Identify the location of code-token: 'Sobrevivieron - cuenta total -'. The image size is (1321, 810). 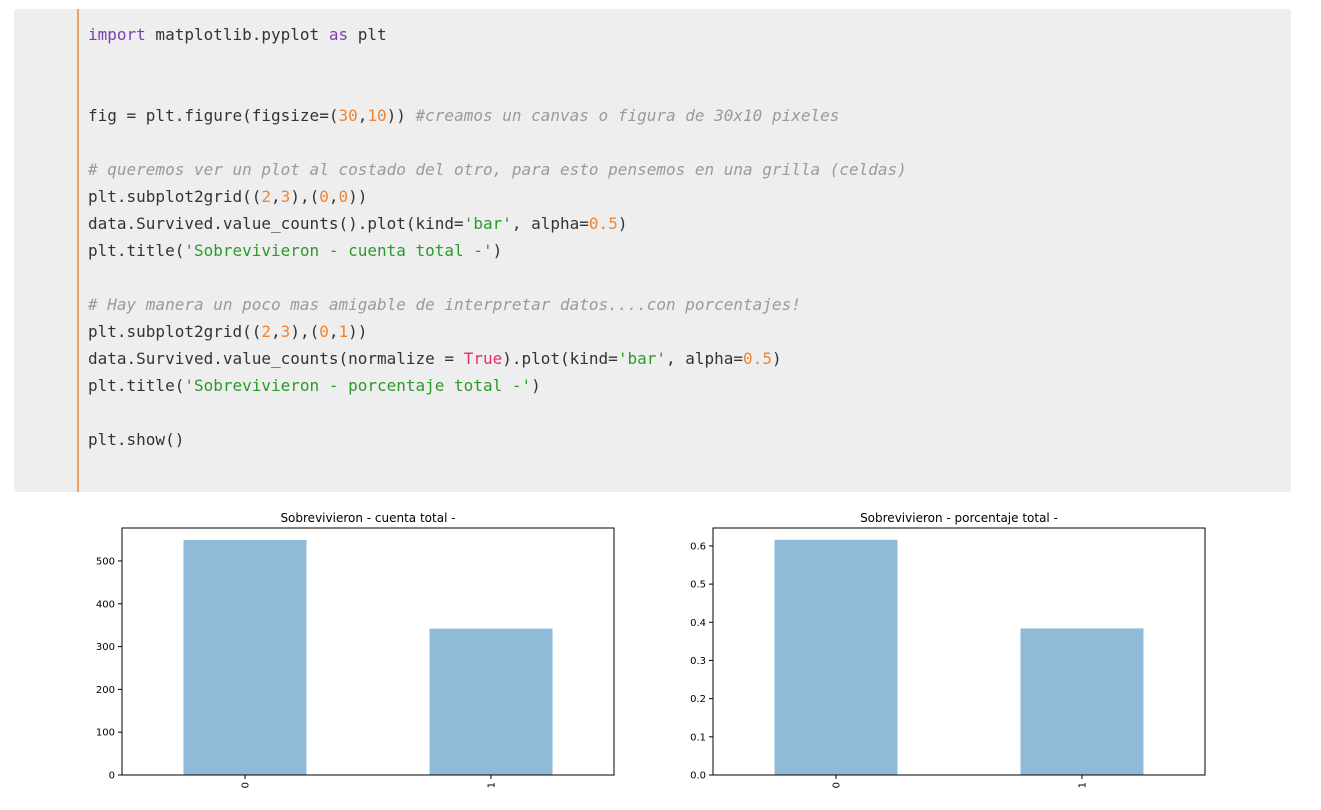
(338, 250).